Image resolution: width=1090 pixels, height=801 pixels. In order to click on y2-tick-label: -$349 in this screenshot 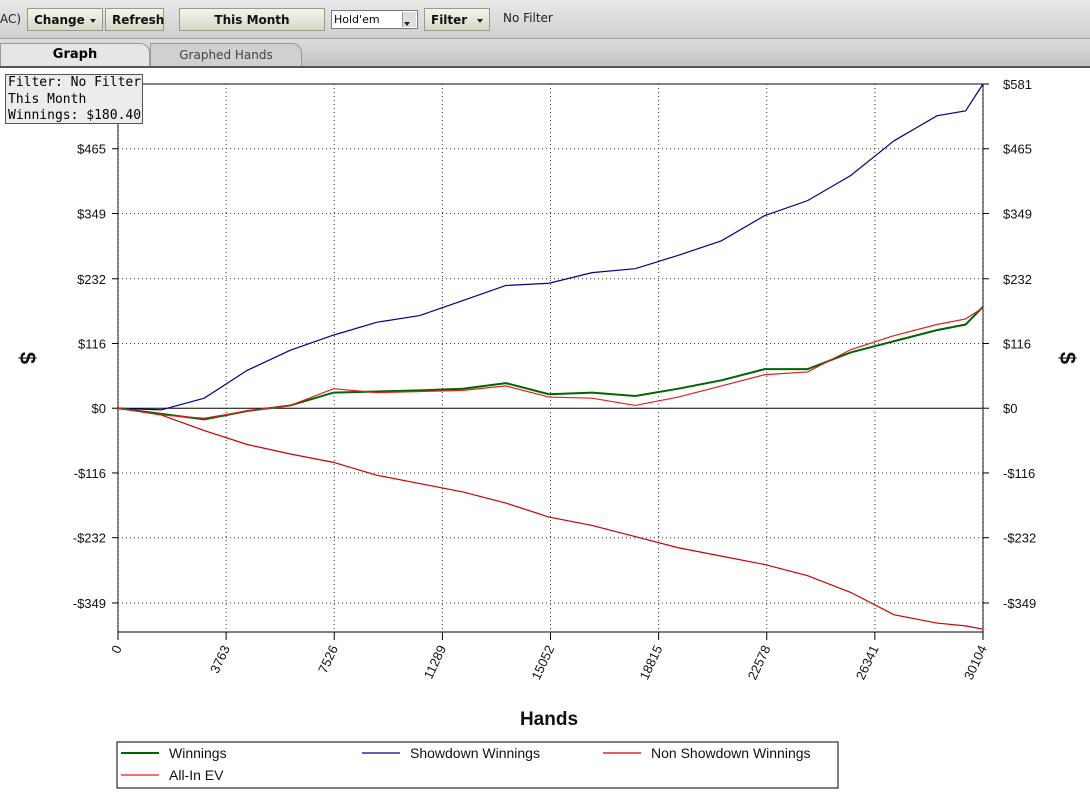, I will do `click(1019, 603)`.